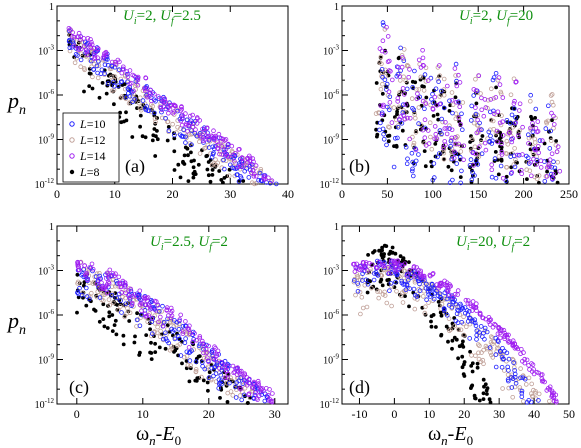  I want to click on y-tick-label: 1, so click(51, 7).